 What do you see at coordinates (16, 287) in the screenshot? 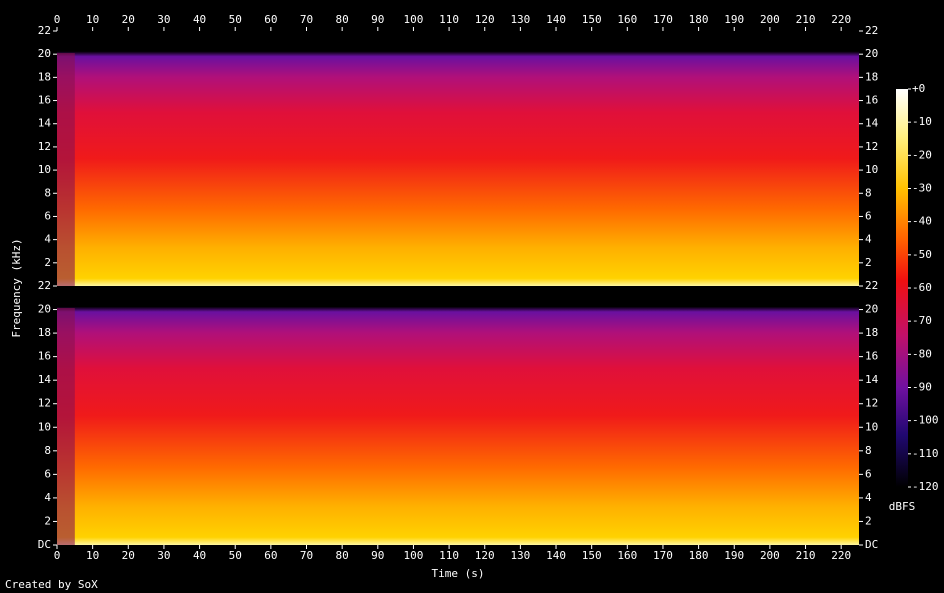
I see `y-axis-label: Frequency (kHz)` at bounding box center [16, 287].